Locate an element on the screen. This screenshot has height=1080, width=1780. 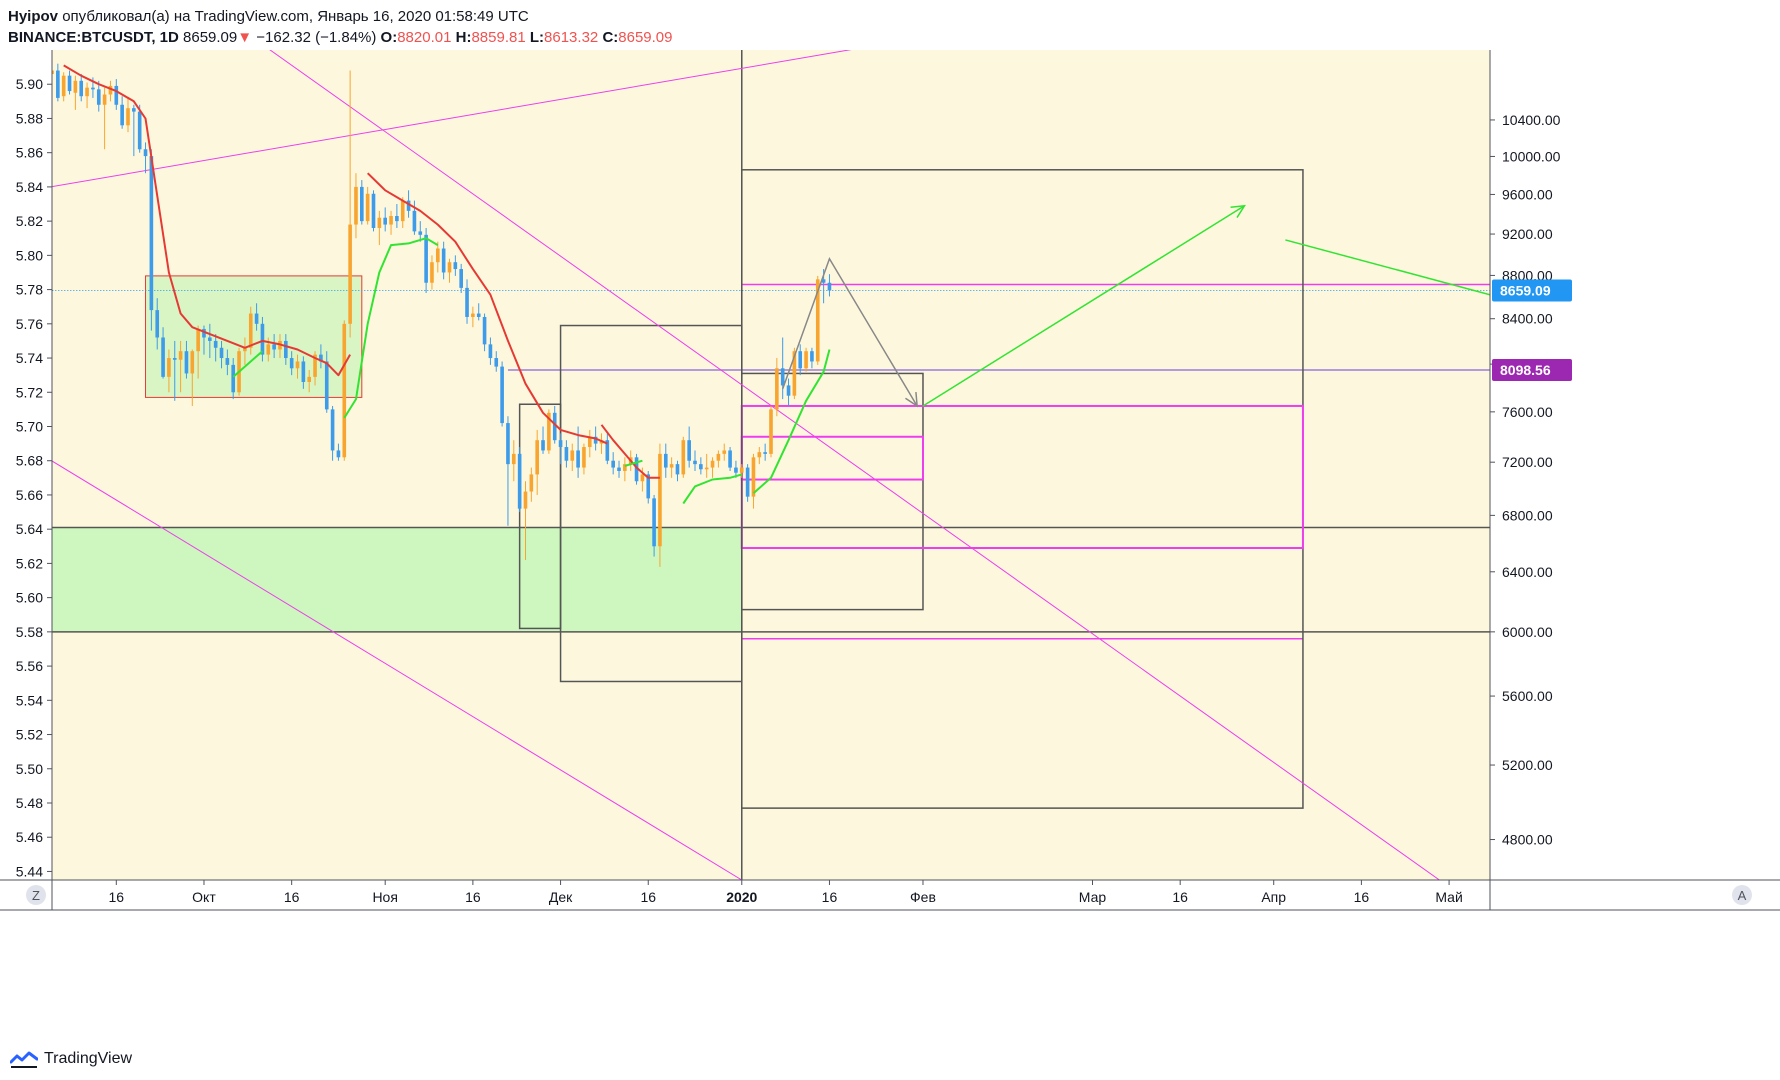
right-axis-background is located at coordinates (1635, 480).